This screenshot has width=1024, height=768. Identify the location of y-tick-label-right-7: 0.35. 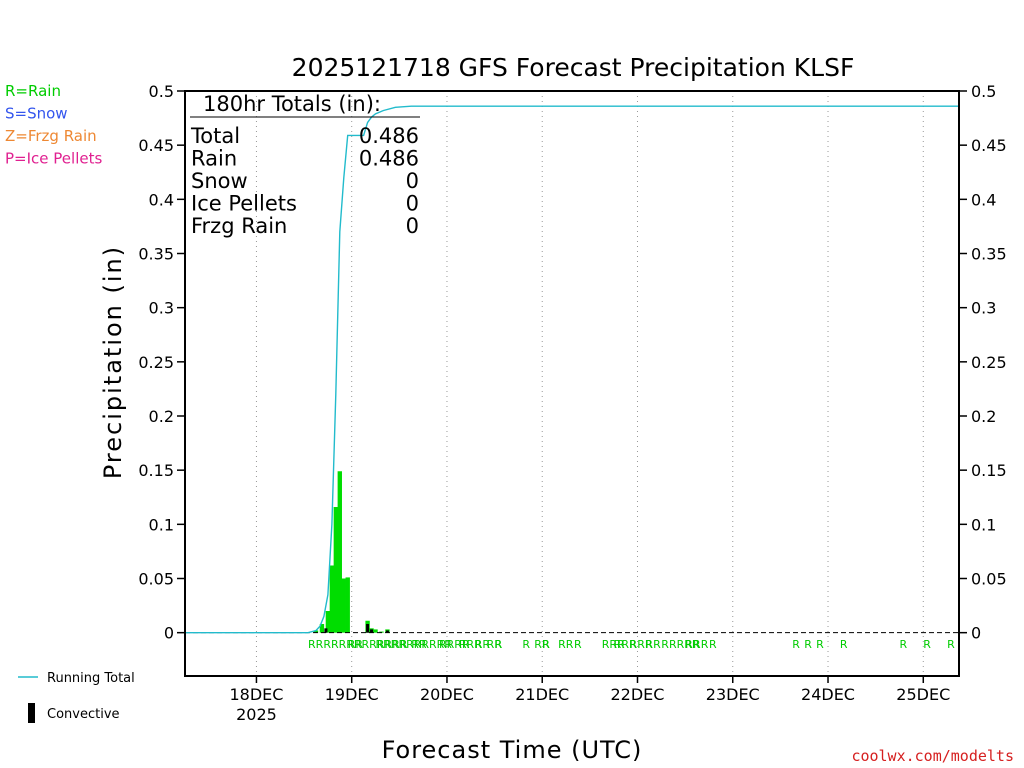
(989, 254).